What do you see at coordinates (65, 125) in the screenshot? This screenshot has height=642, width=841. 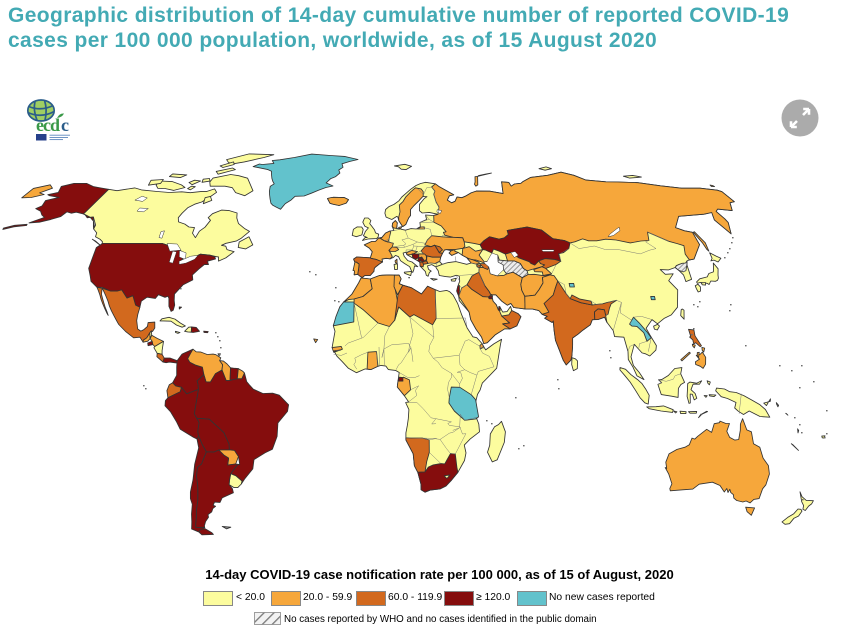 I see `svg-text: c` at bounding box center [65, 125].